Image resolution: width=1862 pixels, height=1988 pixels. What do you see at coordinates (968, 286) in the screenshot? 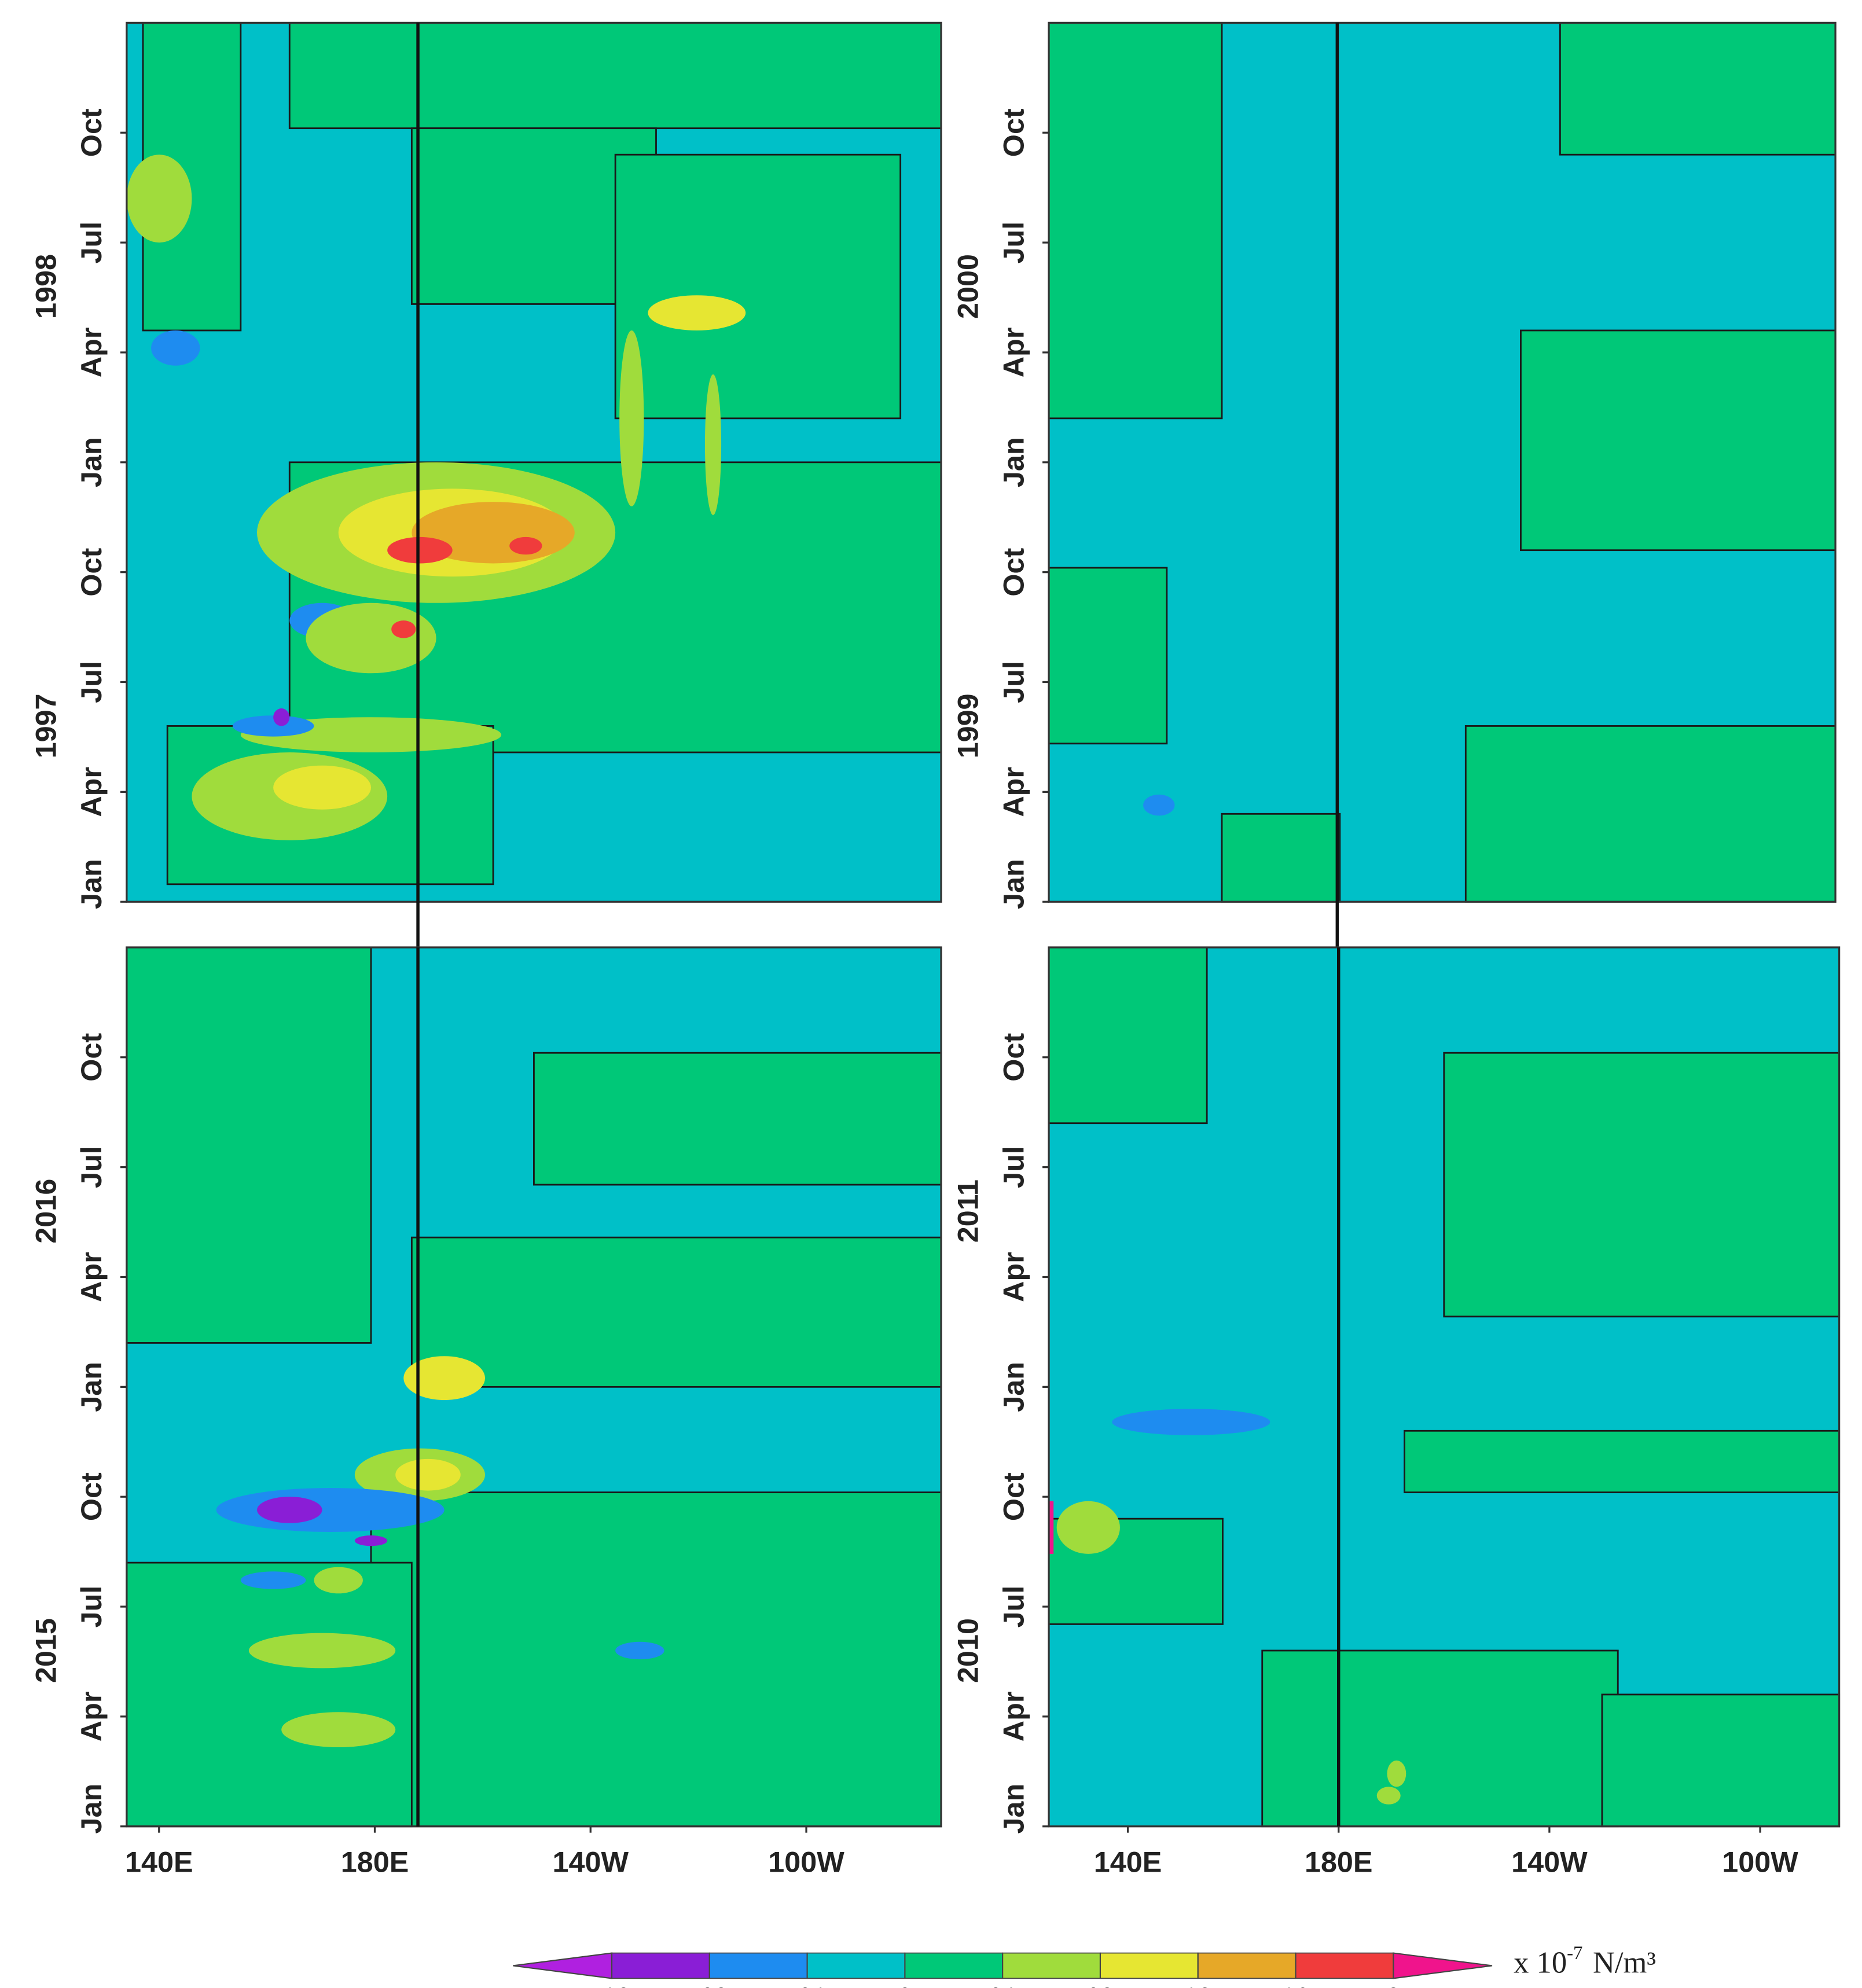
I see `year-label: 2000` at bounding box center [968, 286].